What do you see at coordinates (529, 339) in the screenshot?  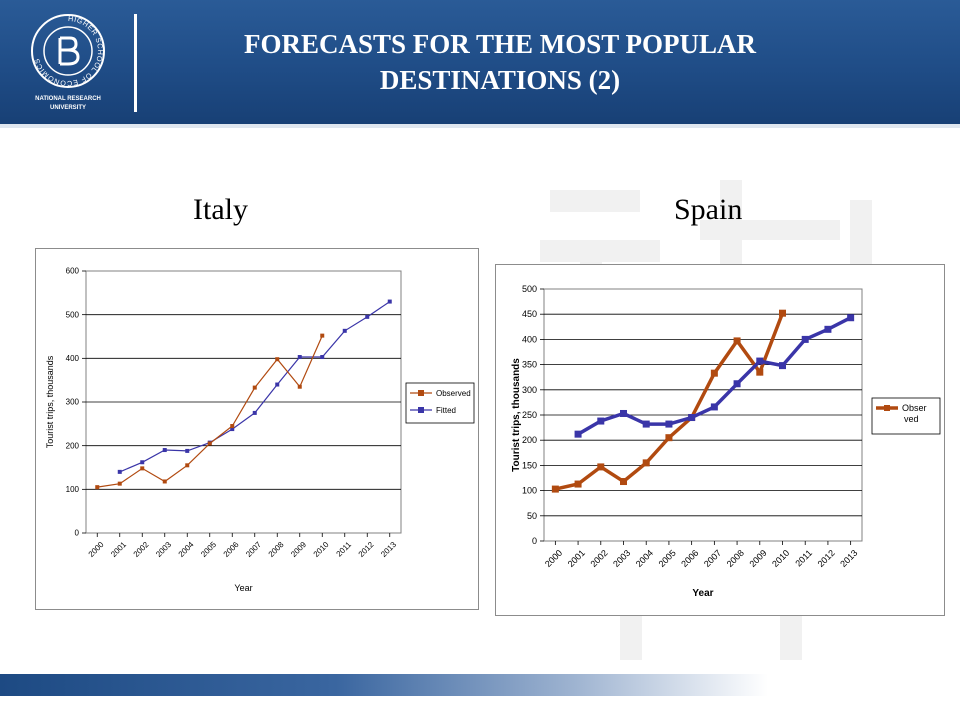 I see `y-tick-label: 400` at bounding box center [529, 339].